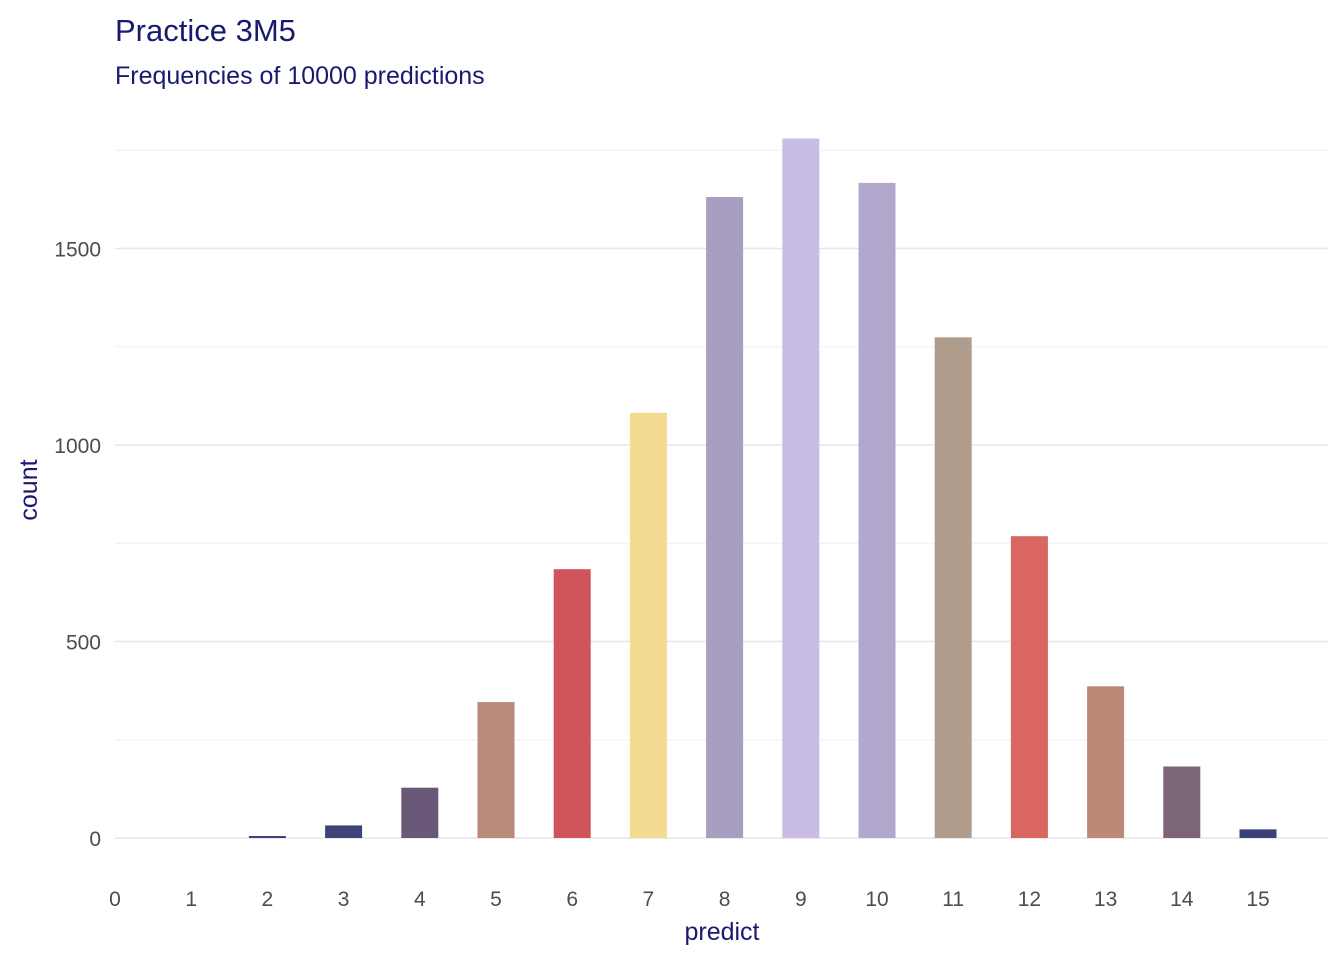 Image resolution: width=1344 pixels, height=960 pixels. I want to click on x-tick-label: 9, so click(801, 899).